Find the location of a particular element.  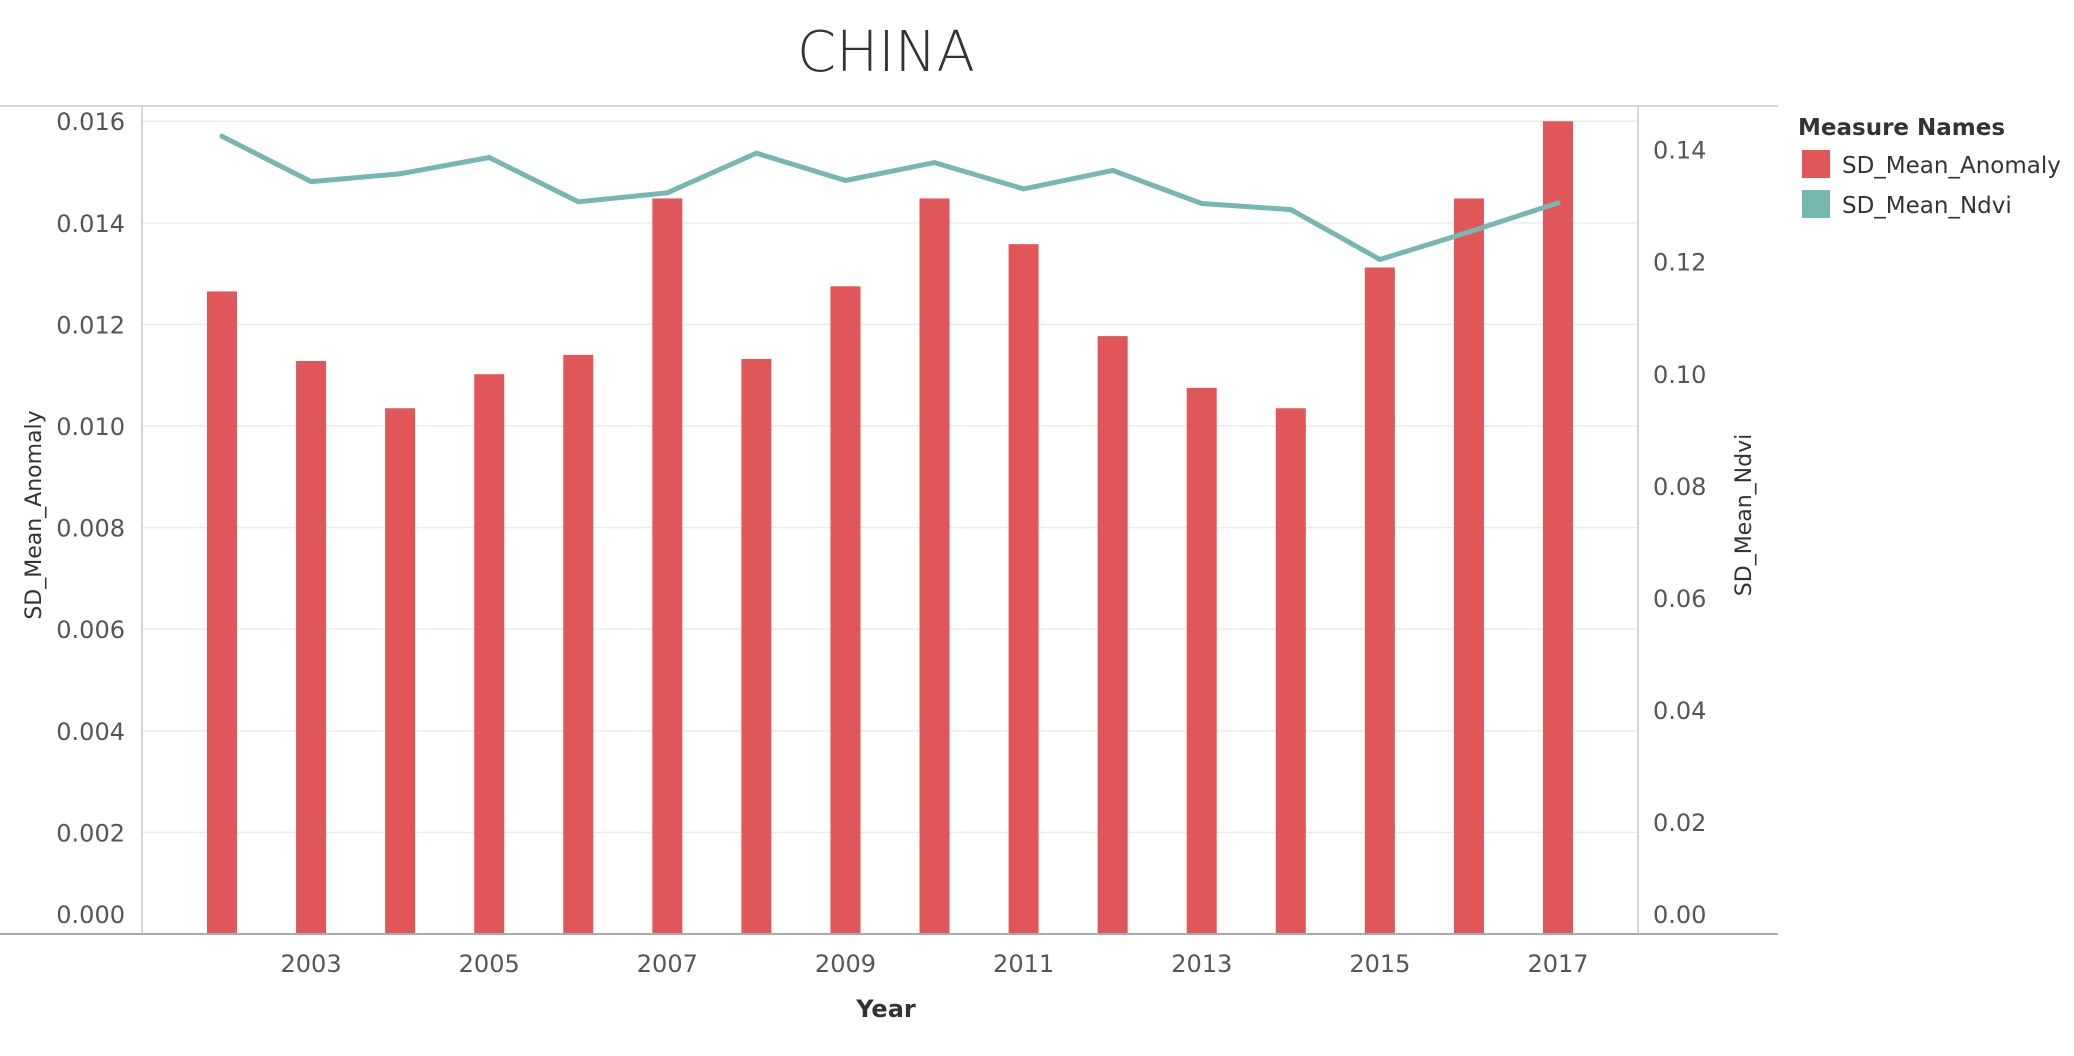

chart-title: CHINA is located at coordinates (886, 52).